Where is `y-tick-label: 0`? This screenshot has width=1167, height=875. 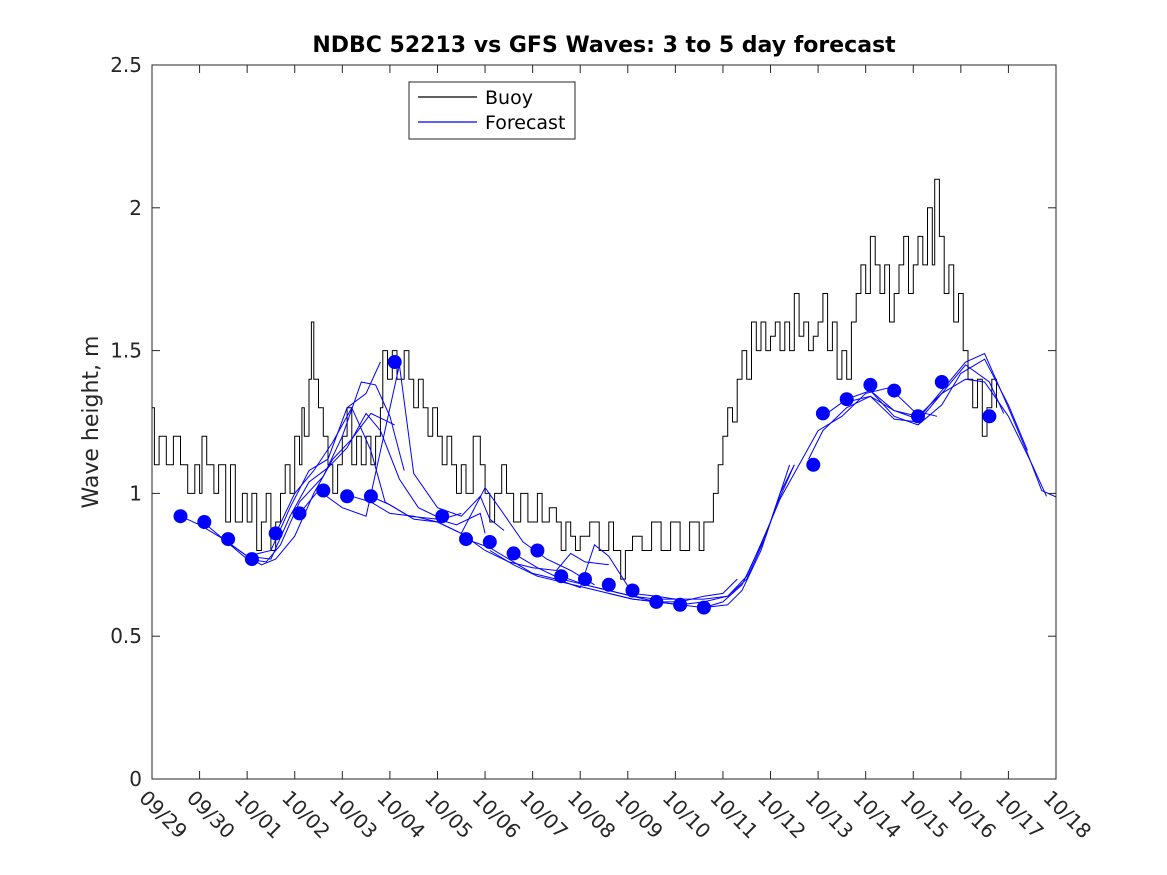
y-tick-label: 0 is located at coordinates (135, 779).